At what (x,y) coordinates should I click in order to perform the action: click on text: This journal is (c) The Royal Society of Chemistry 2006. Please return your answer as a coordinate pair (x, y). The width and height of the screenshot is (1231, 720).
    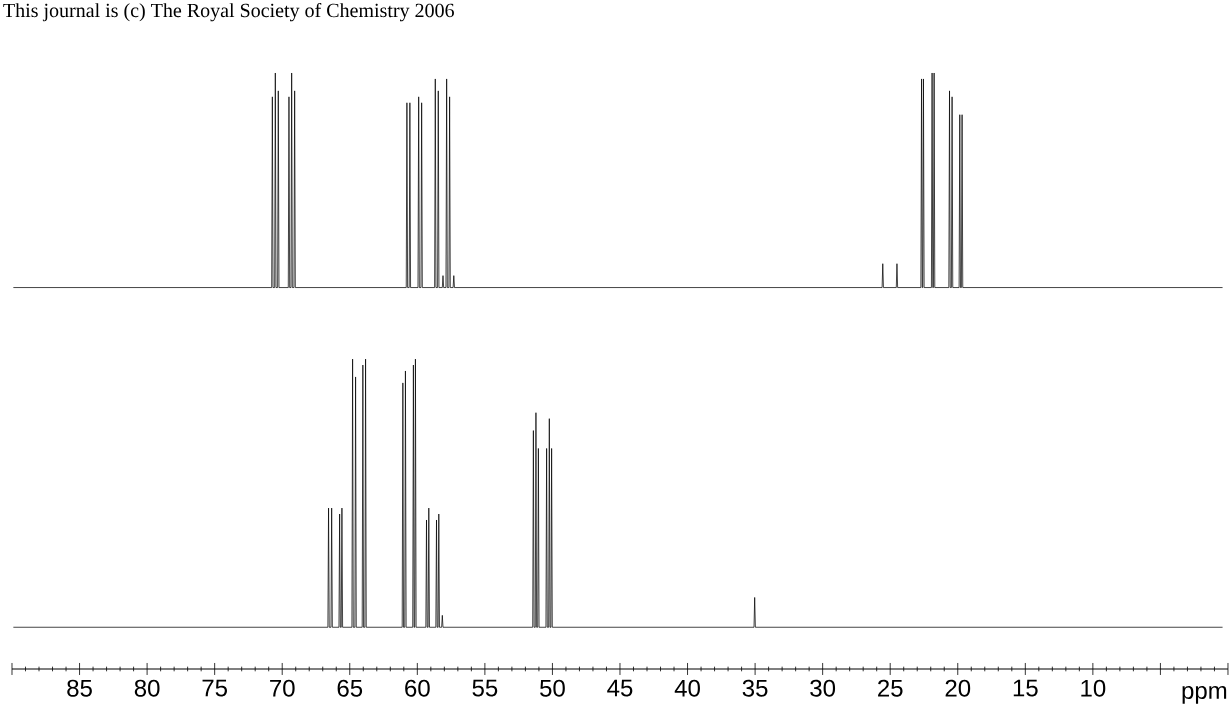
    Looking at the image, I should click on (228, 12).